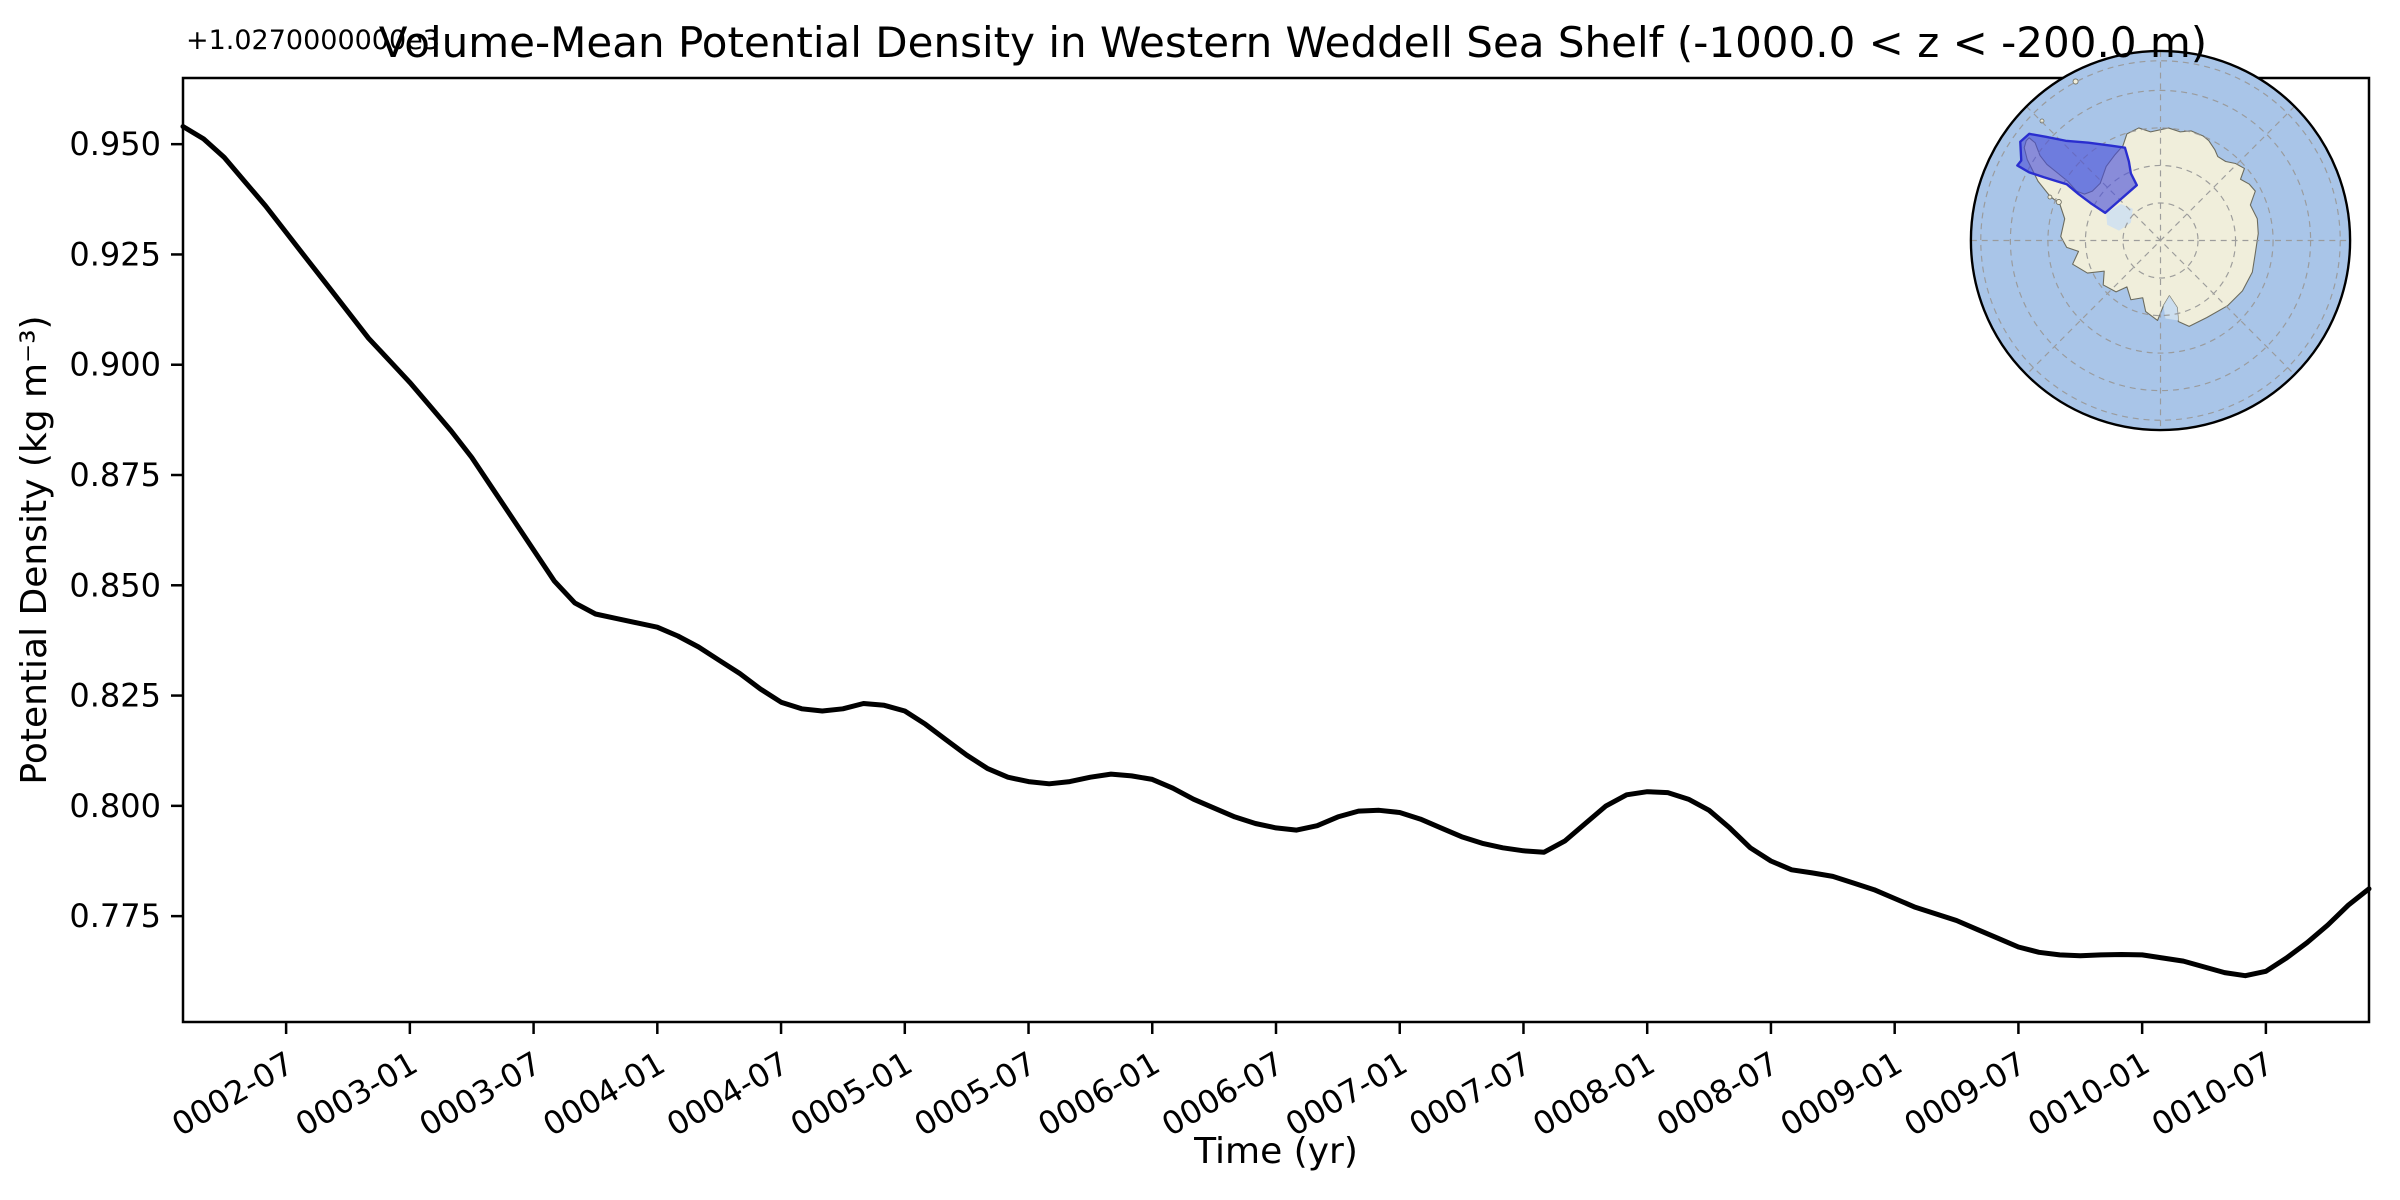  Describe the element at coordinates (115, 806) in the screenshot. I see `y-tick-label: 0.800` at that location.